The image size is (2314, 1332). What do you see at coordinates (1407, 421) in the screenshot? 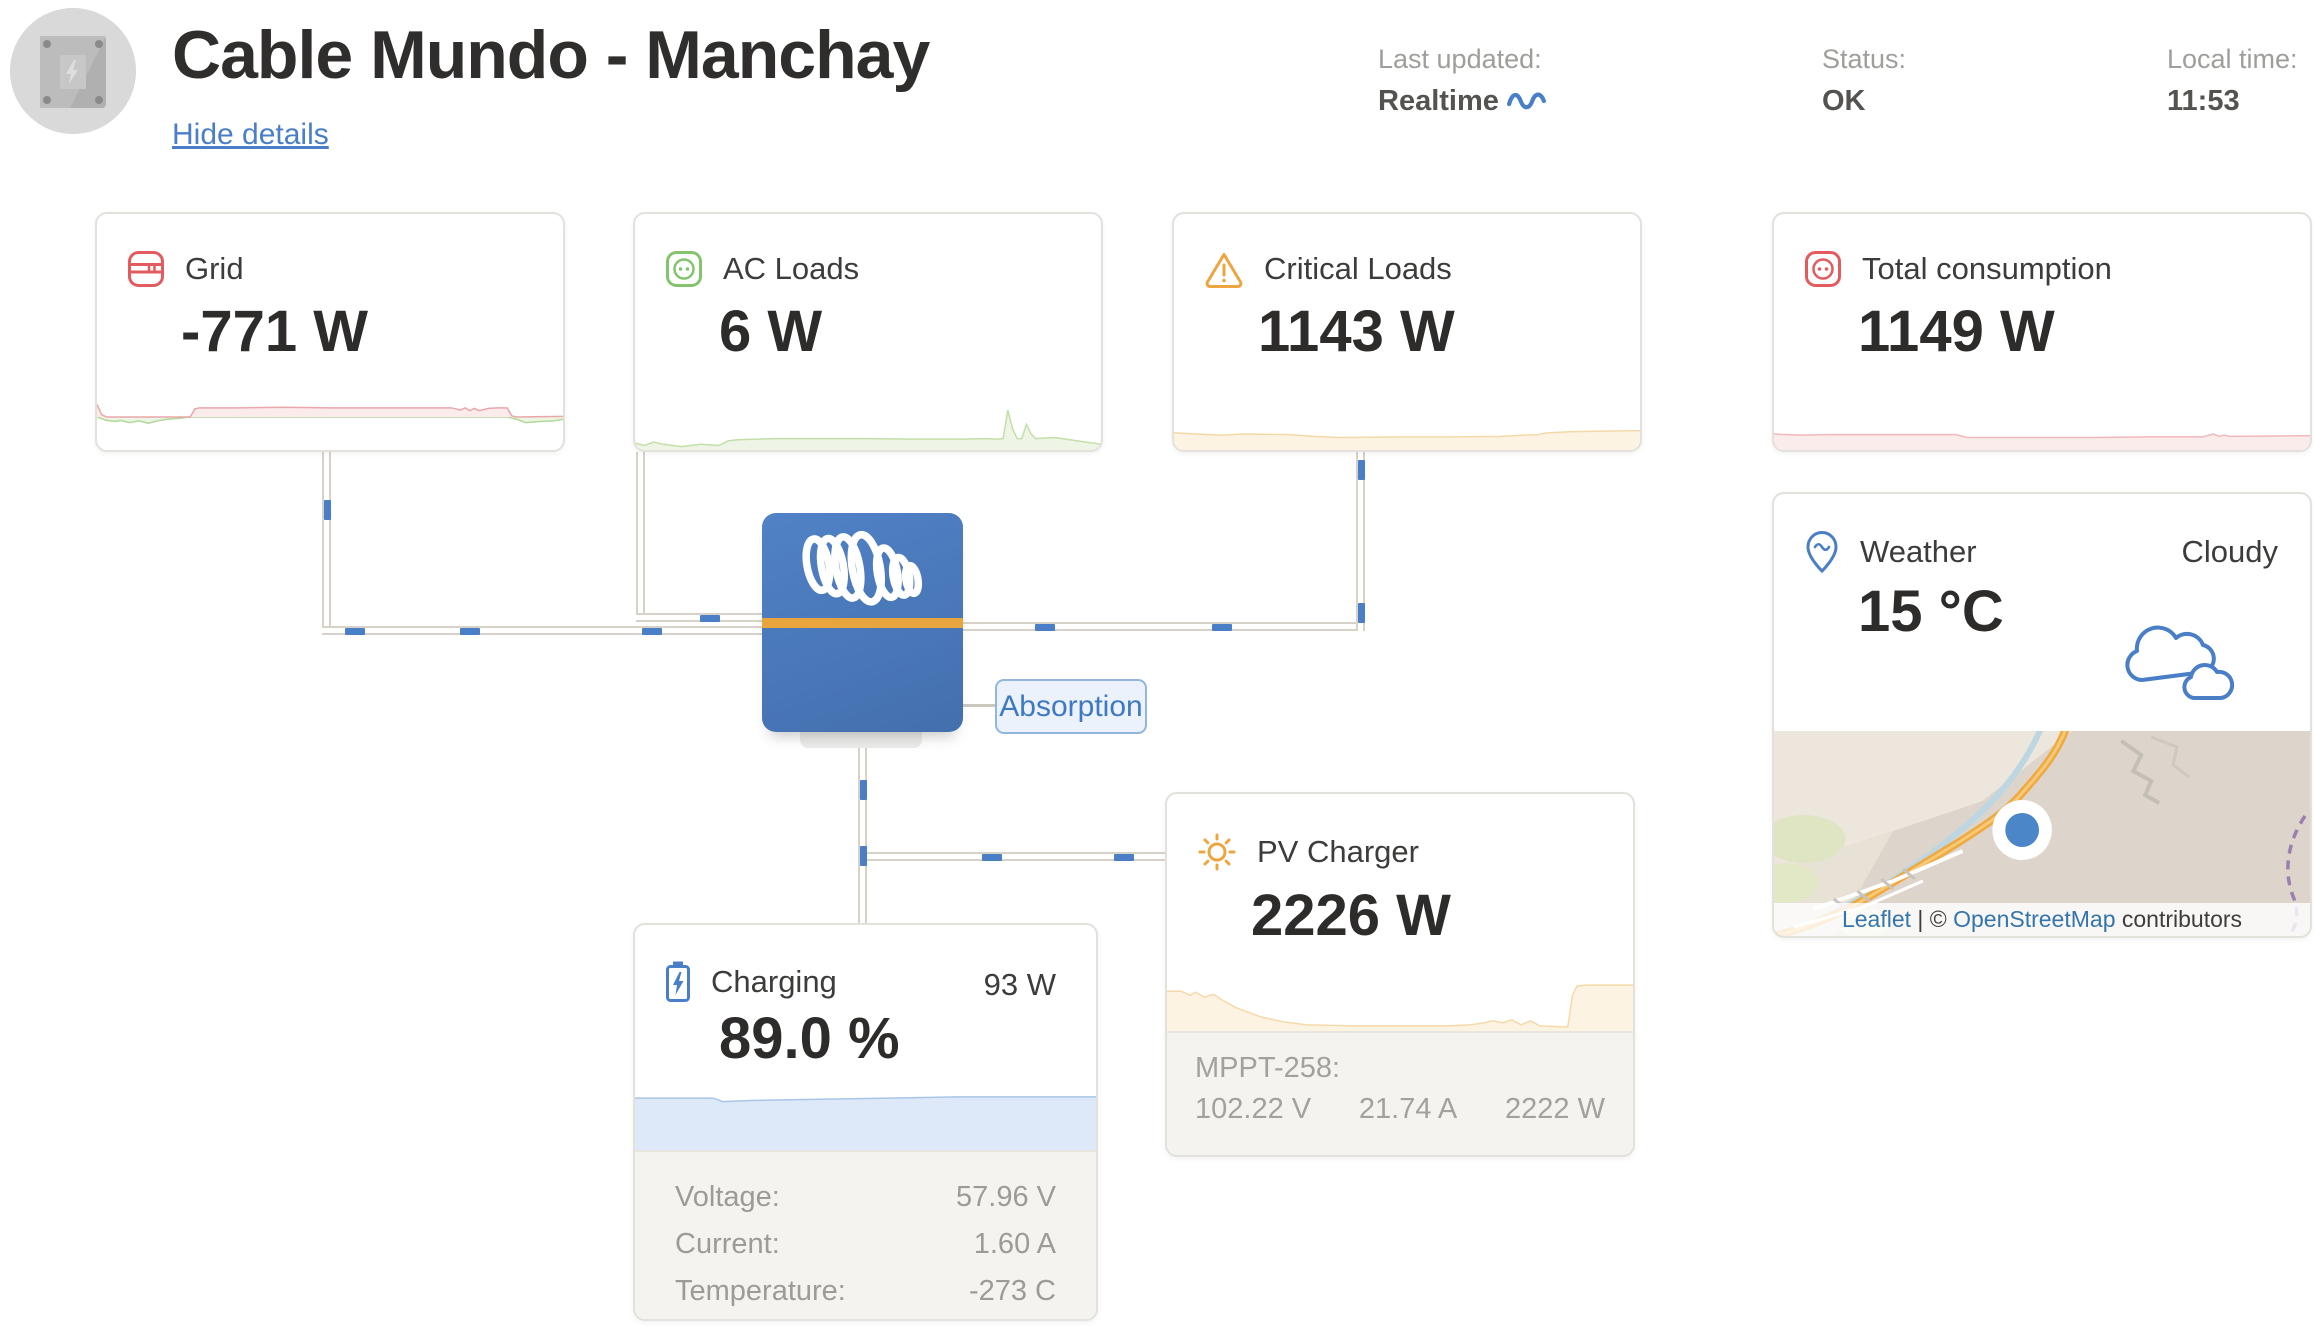
I see `critical-loads-sparkline` at bounding box center [1407, 421].